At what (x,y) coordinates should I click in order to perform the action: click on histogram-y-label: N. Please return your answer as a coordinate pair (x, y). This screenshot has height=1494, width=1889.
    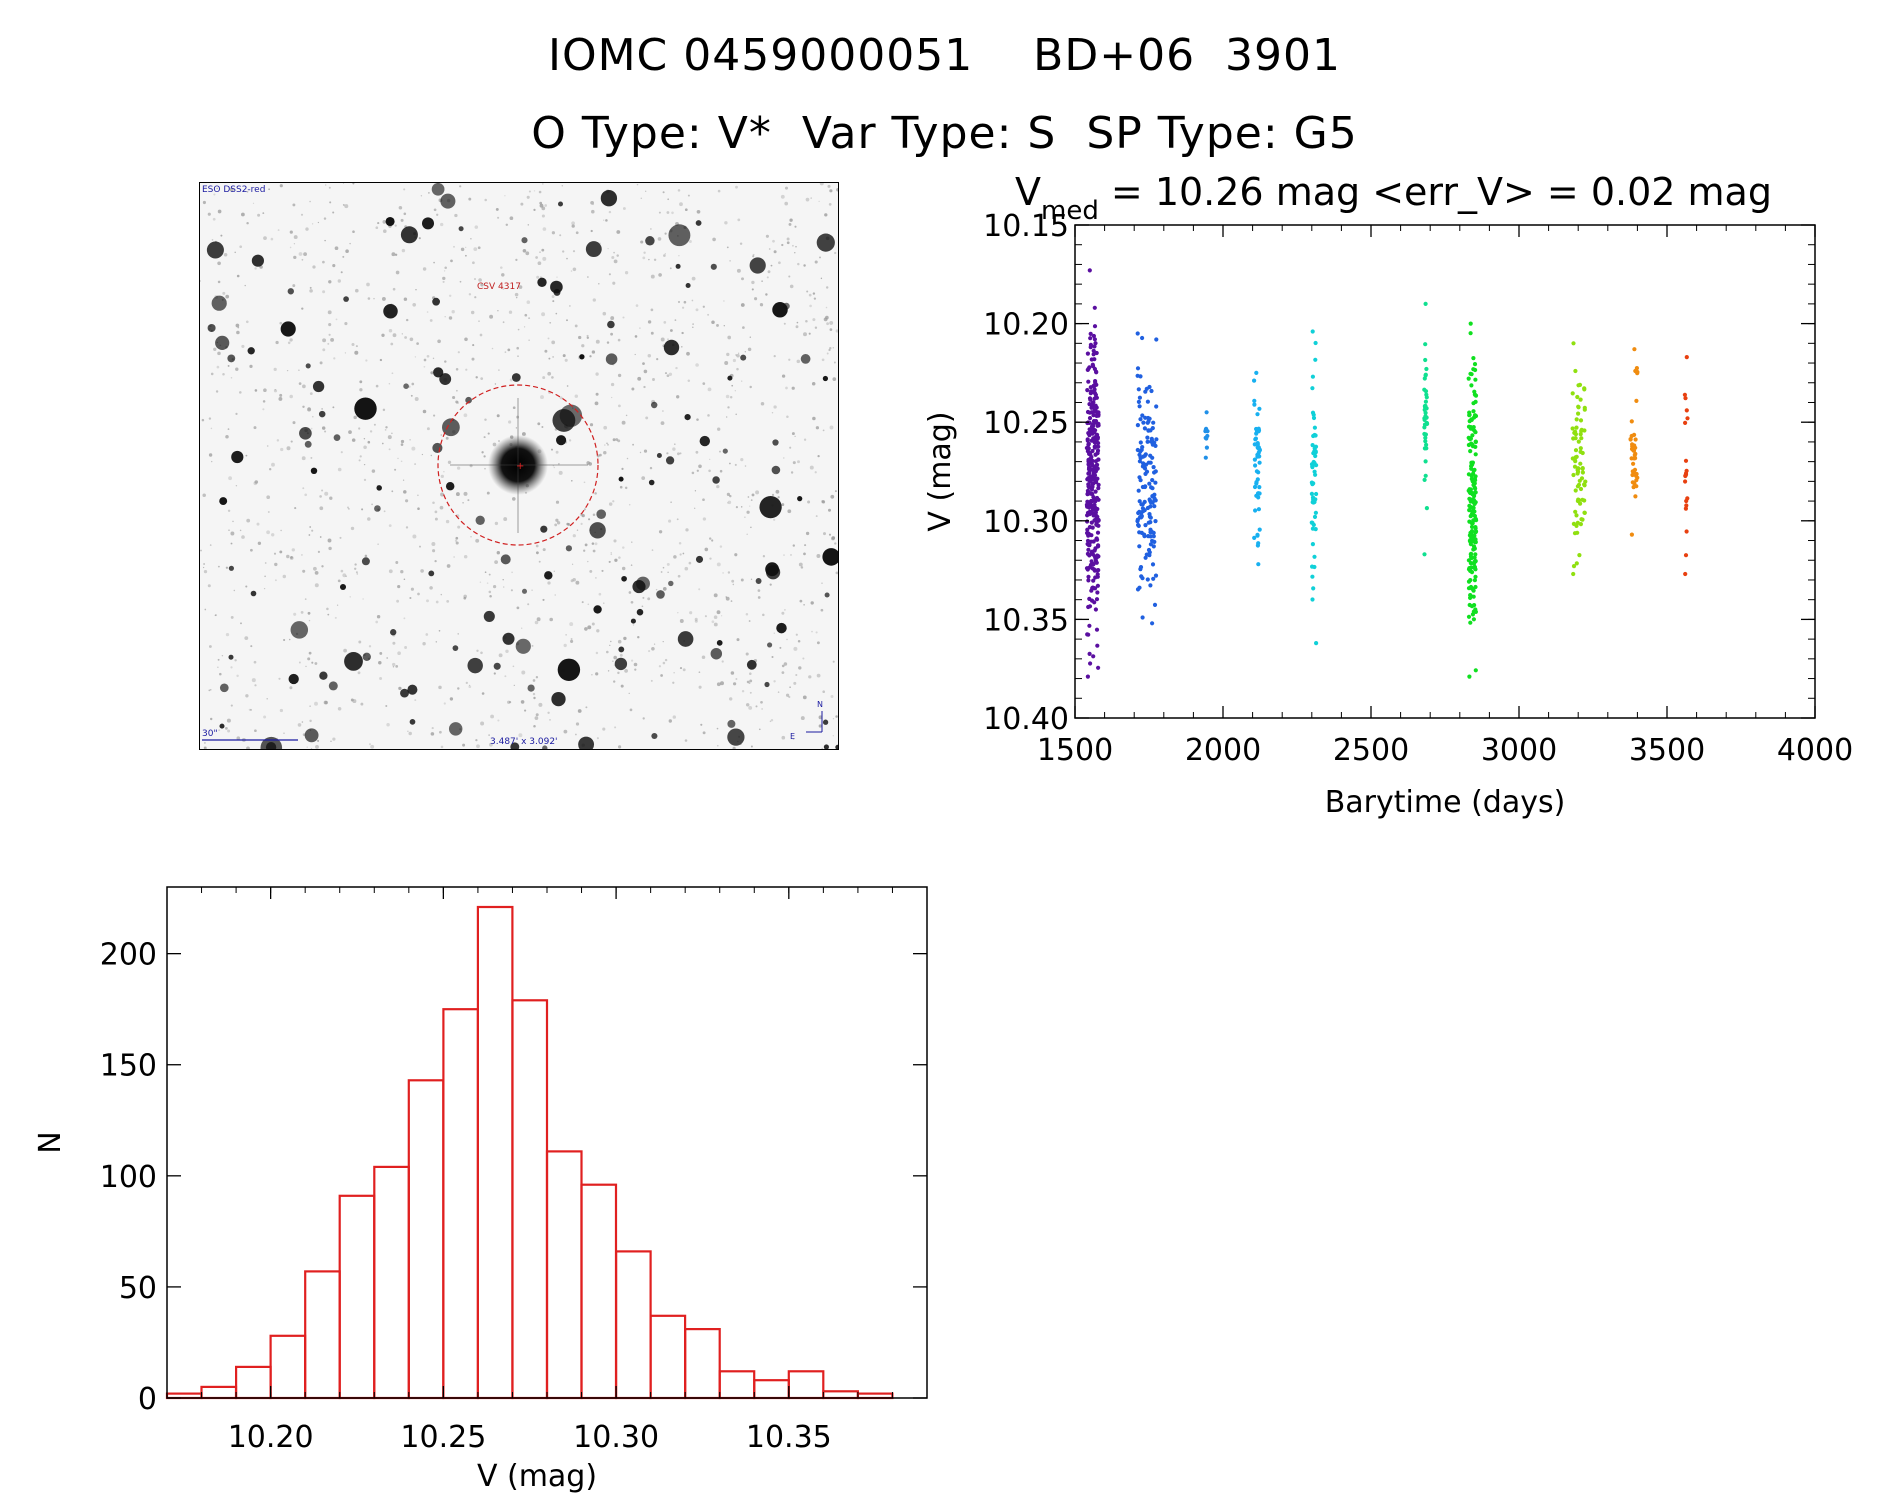
    Looking at the image, I should click on (50, 1142).